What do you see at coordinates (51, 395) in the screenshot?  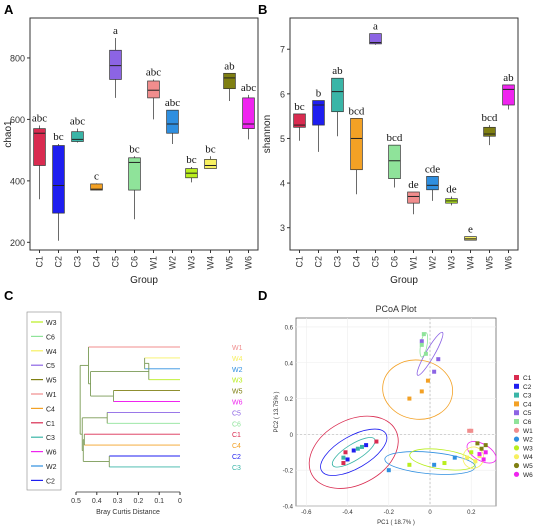 I see `legend-label-W1: W1` at bounding box center [51, 395].